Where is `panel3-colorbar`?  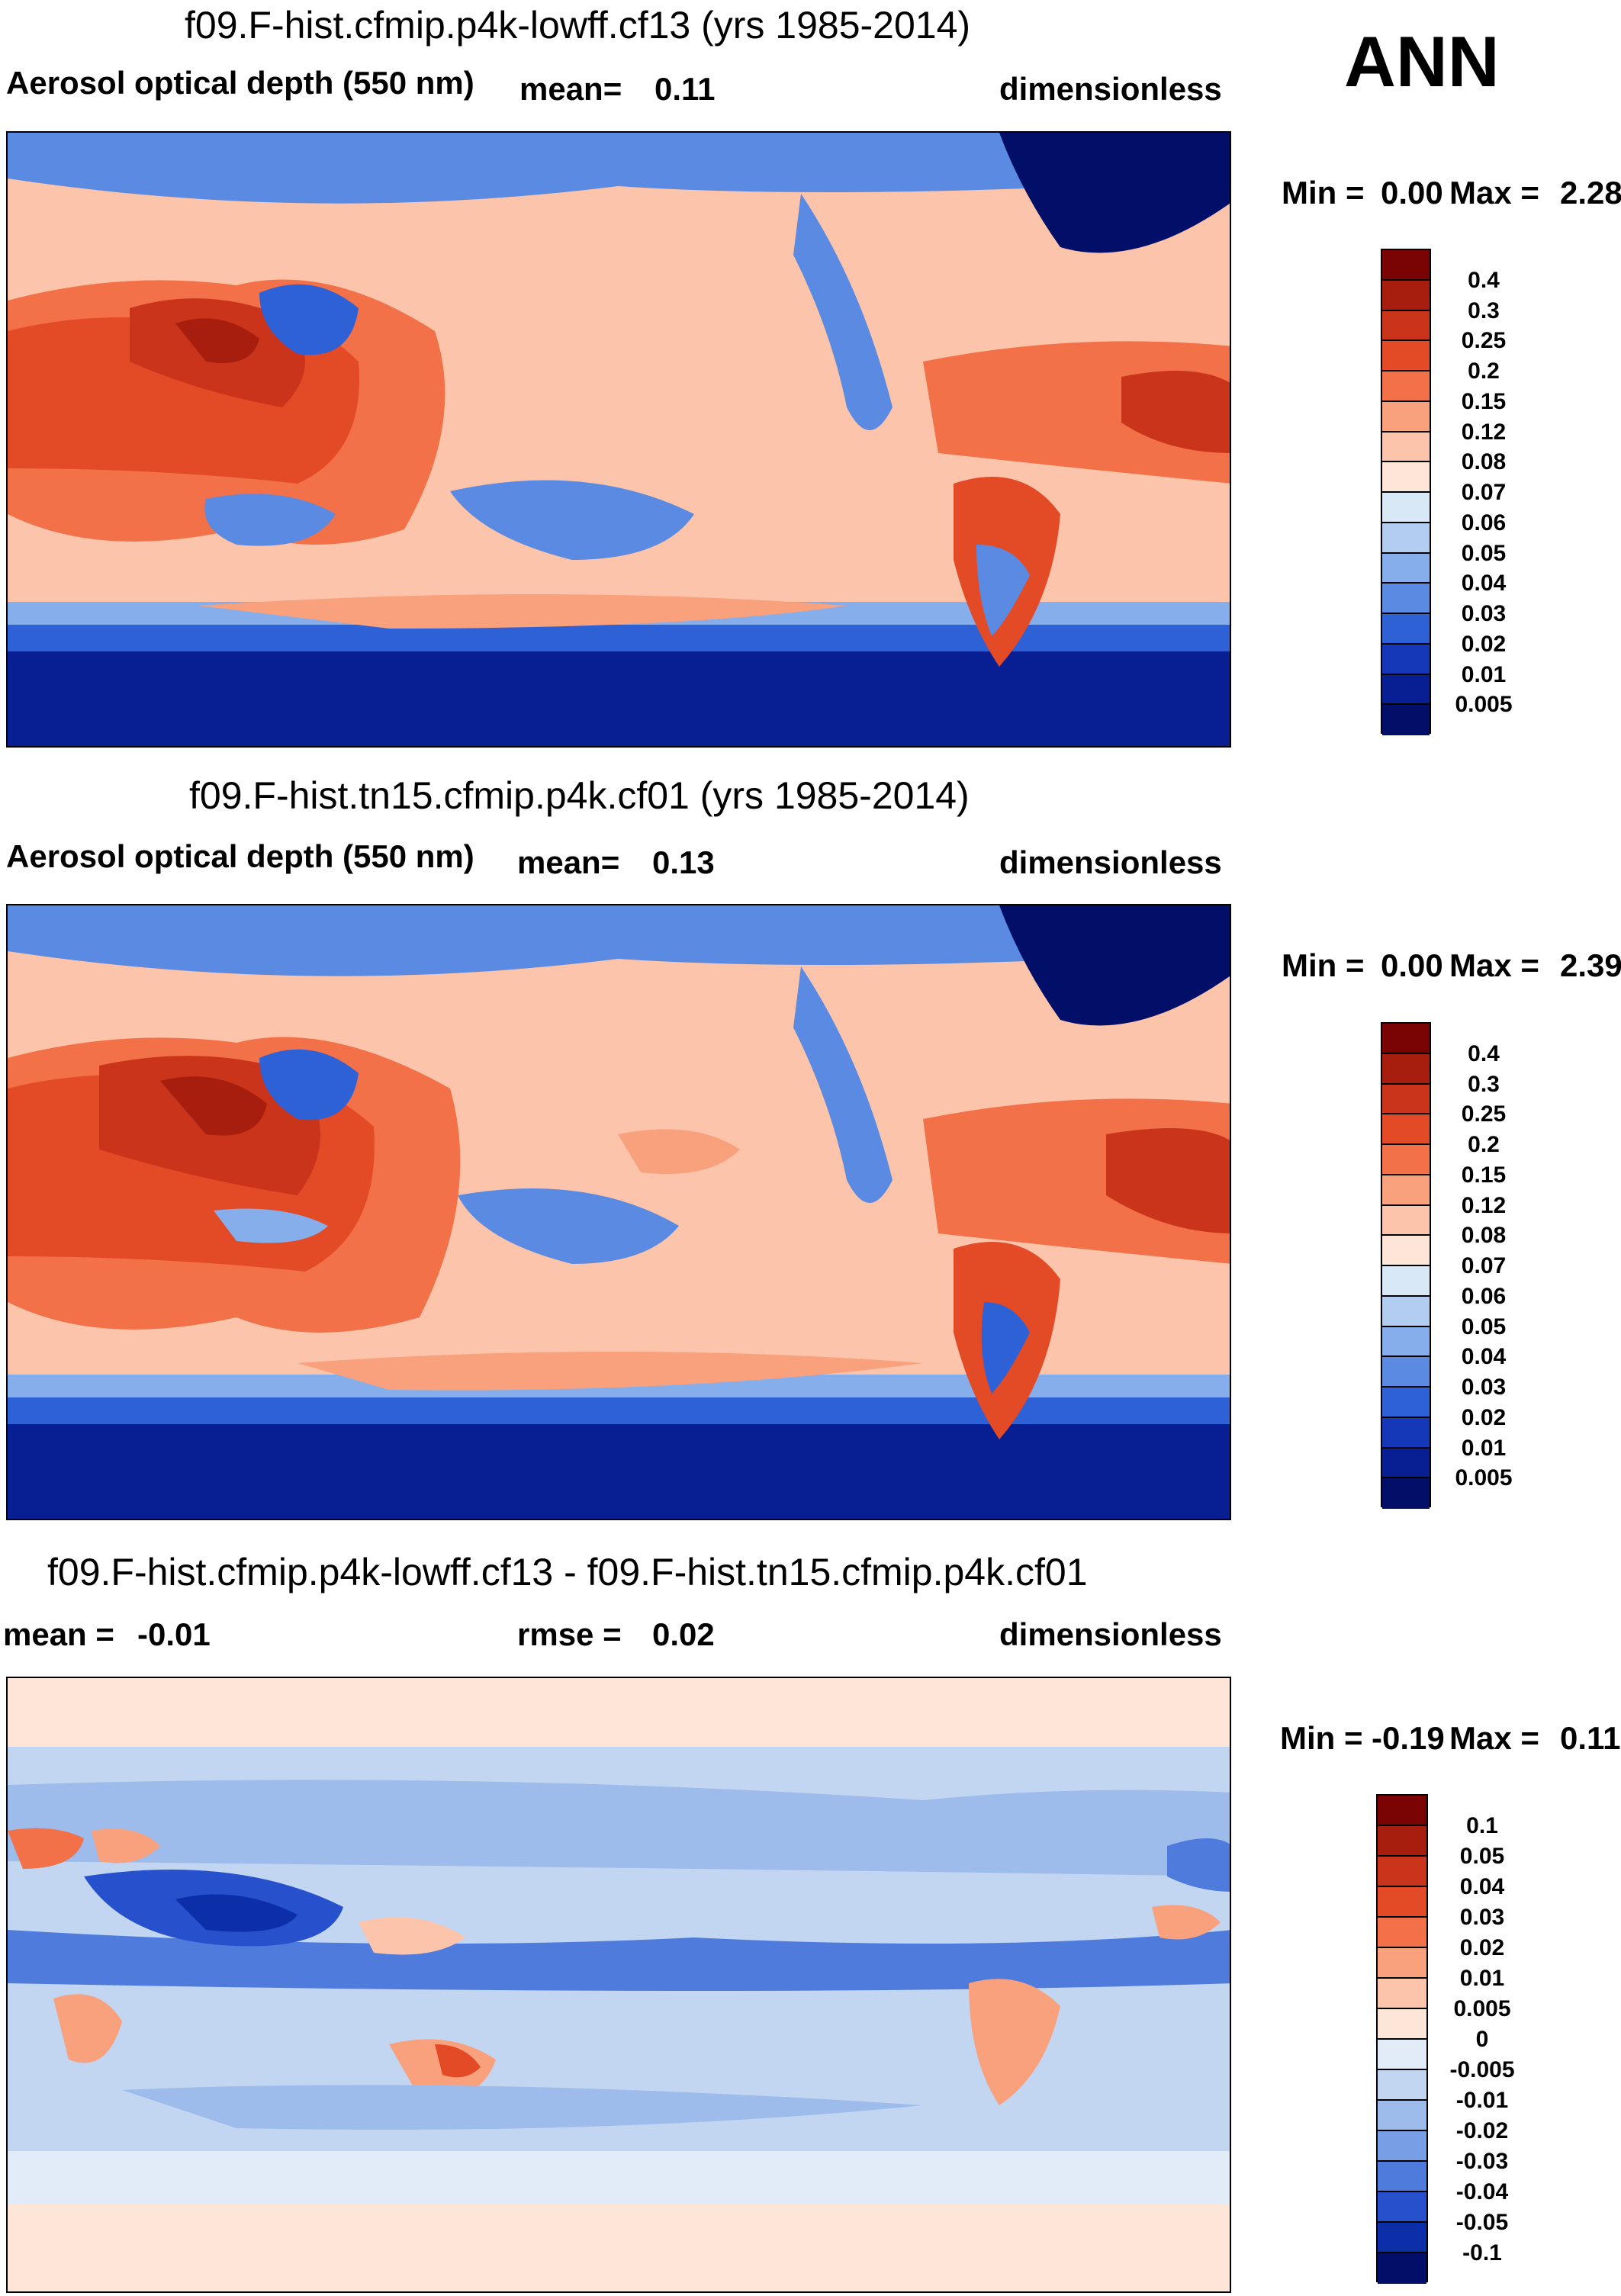
panel3-colorbar is located at coordinates (1402, 2039).